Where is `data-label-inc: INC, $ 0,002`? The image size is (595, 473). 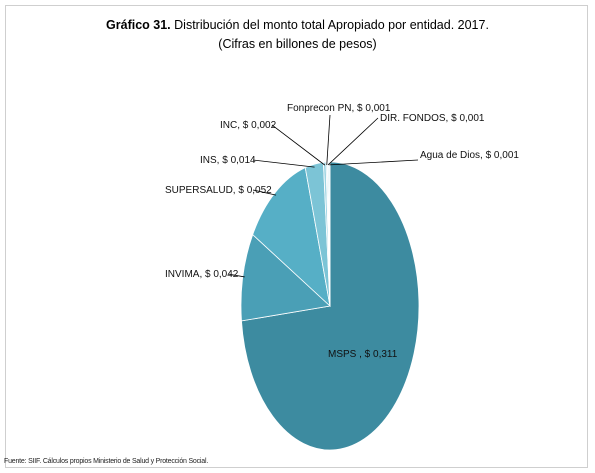
data-label-inc: INC, $ 0,002 is located at coordinates (248, 125).